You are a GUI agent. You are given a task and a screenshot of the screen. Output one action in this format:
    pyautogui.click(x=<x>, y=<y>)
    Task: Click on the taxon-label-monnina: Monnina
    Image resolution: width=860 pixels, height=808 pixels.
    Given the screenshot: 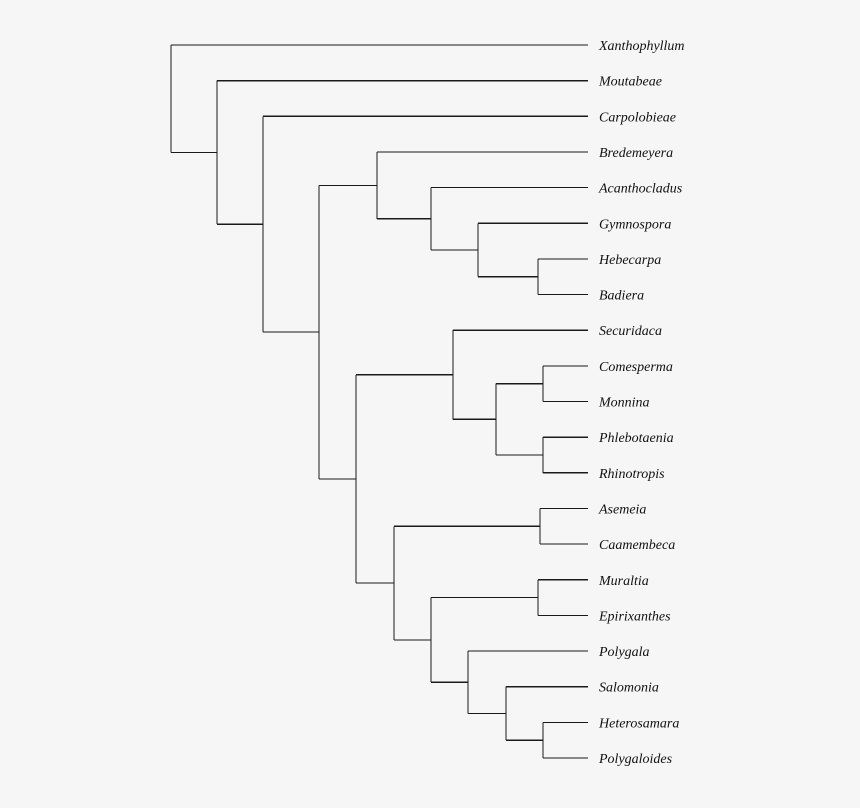 What is the action you would take?
    pyautogui.click(x=624, y=403)
    